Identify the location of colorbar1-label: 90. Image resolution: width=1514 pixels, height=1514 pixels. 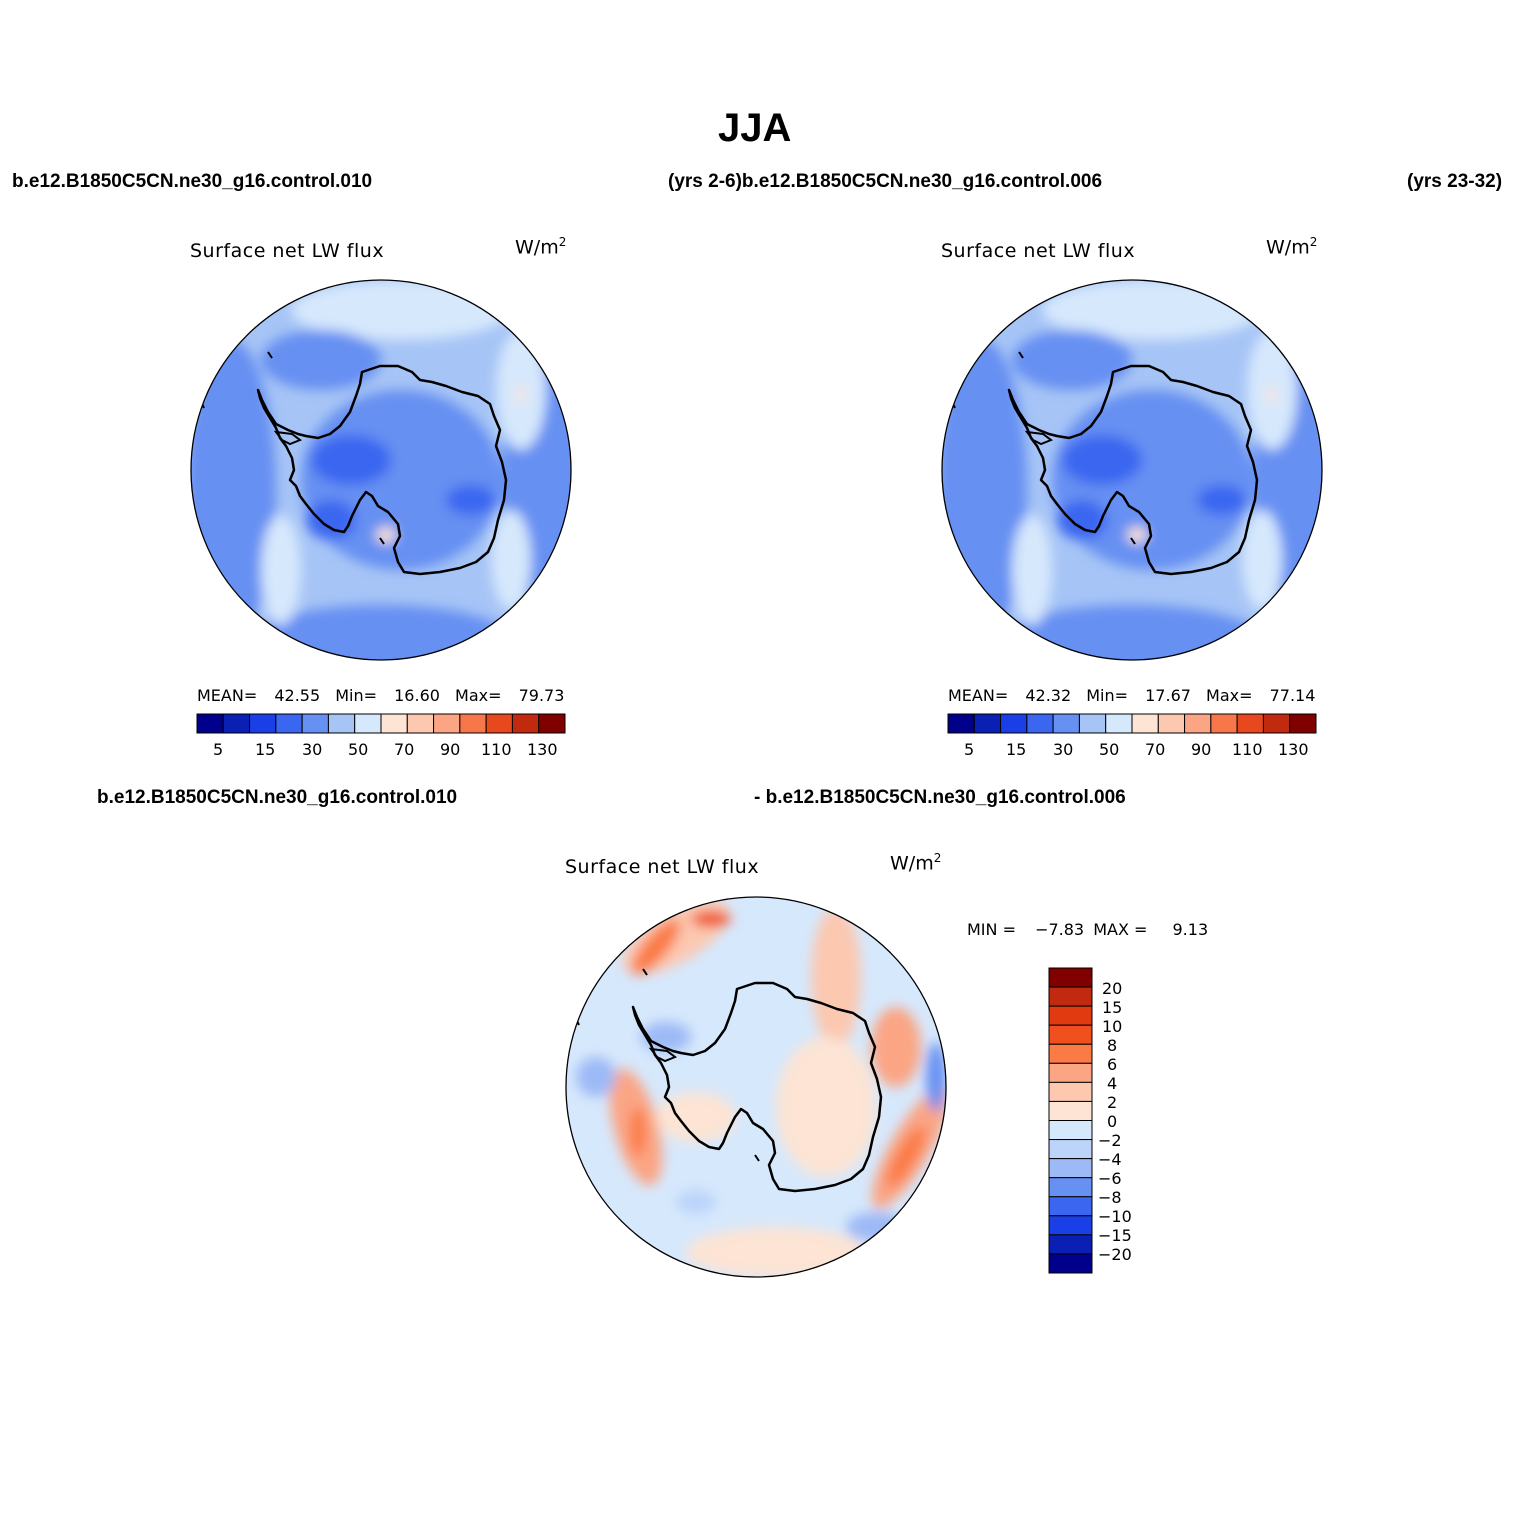
(450, 749).